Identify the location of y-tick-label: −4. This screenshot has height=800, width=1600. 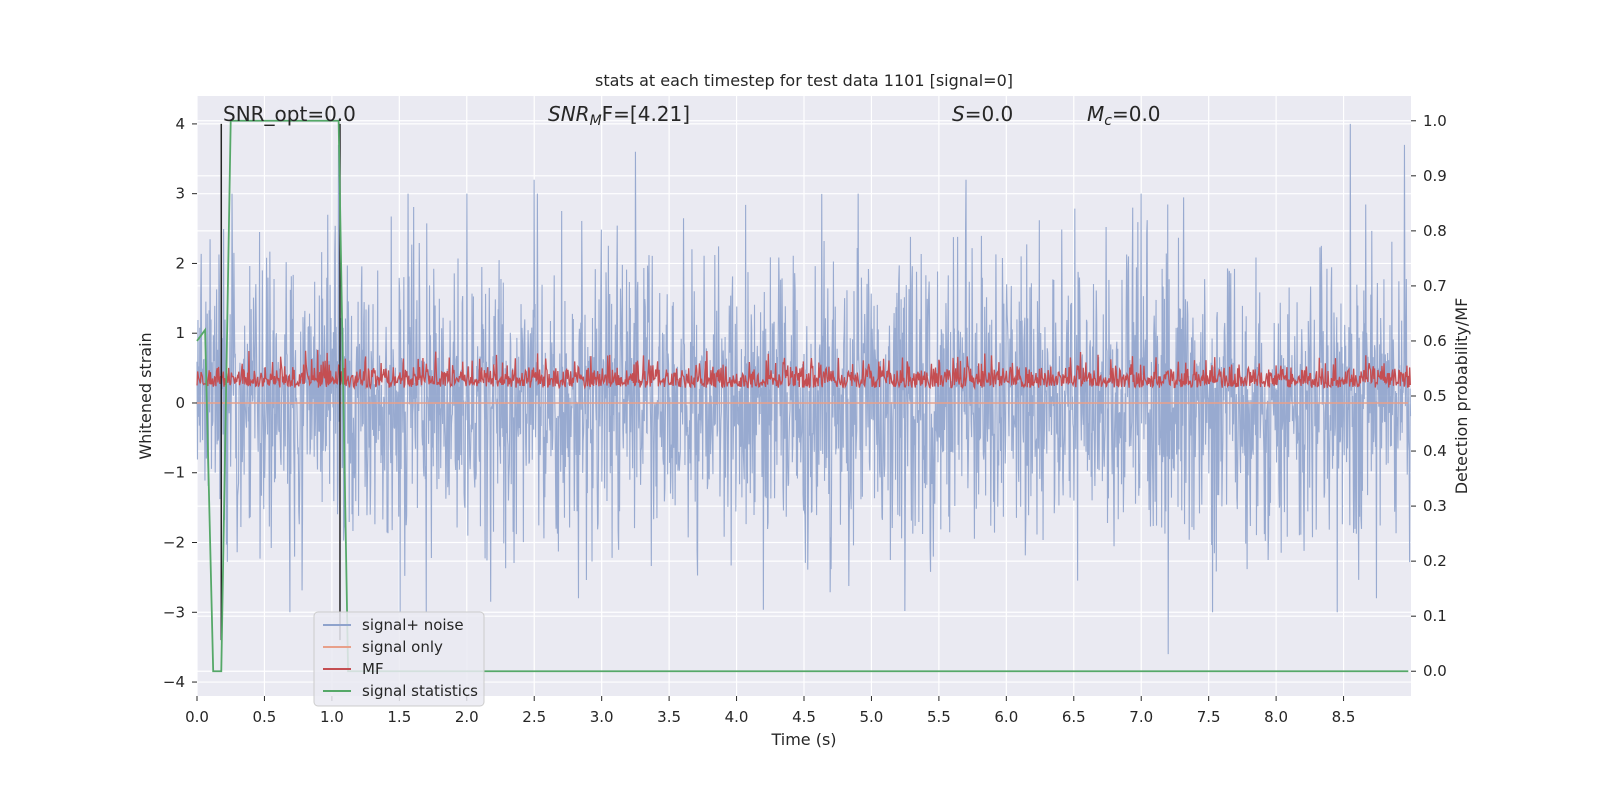
(174, 682).